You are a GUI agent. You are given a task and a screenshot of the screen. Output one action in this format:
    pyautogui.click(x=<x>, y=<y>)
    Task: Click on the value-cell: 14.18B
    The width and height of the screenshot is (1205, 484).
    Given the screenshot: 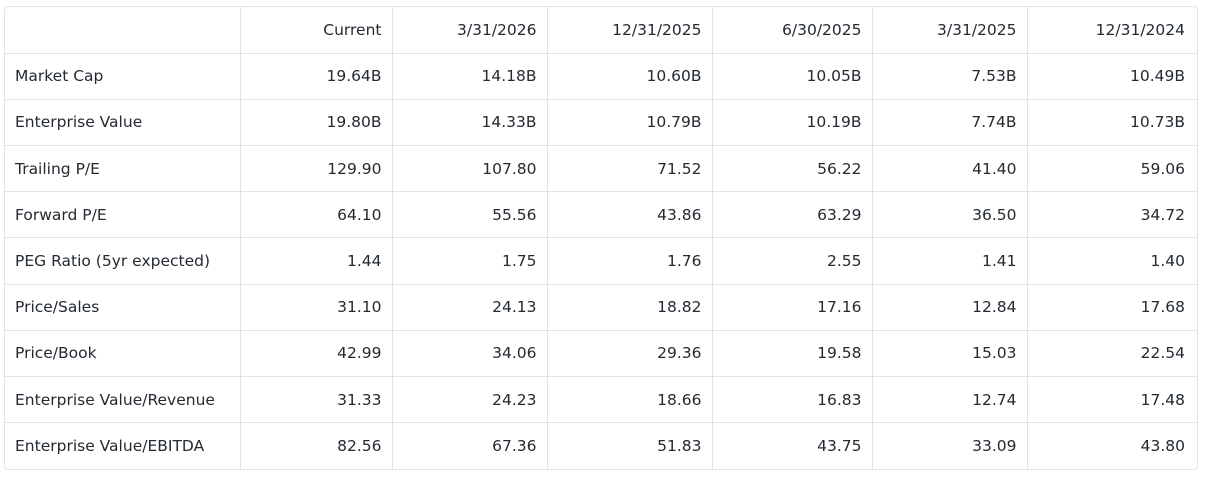 What is the action you would take?
    pyautogui.click(x=470, y=76)
    